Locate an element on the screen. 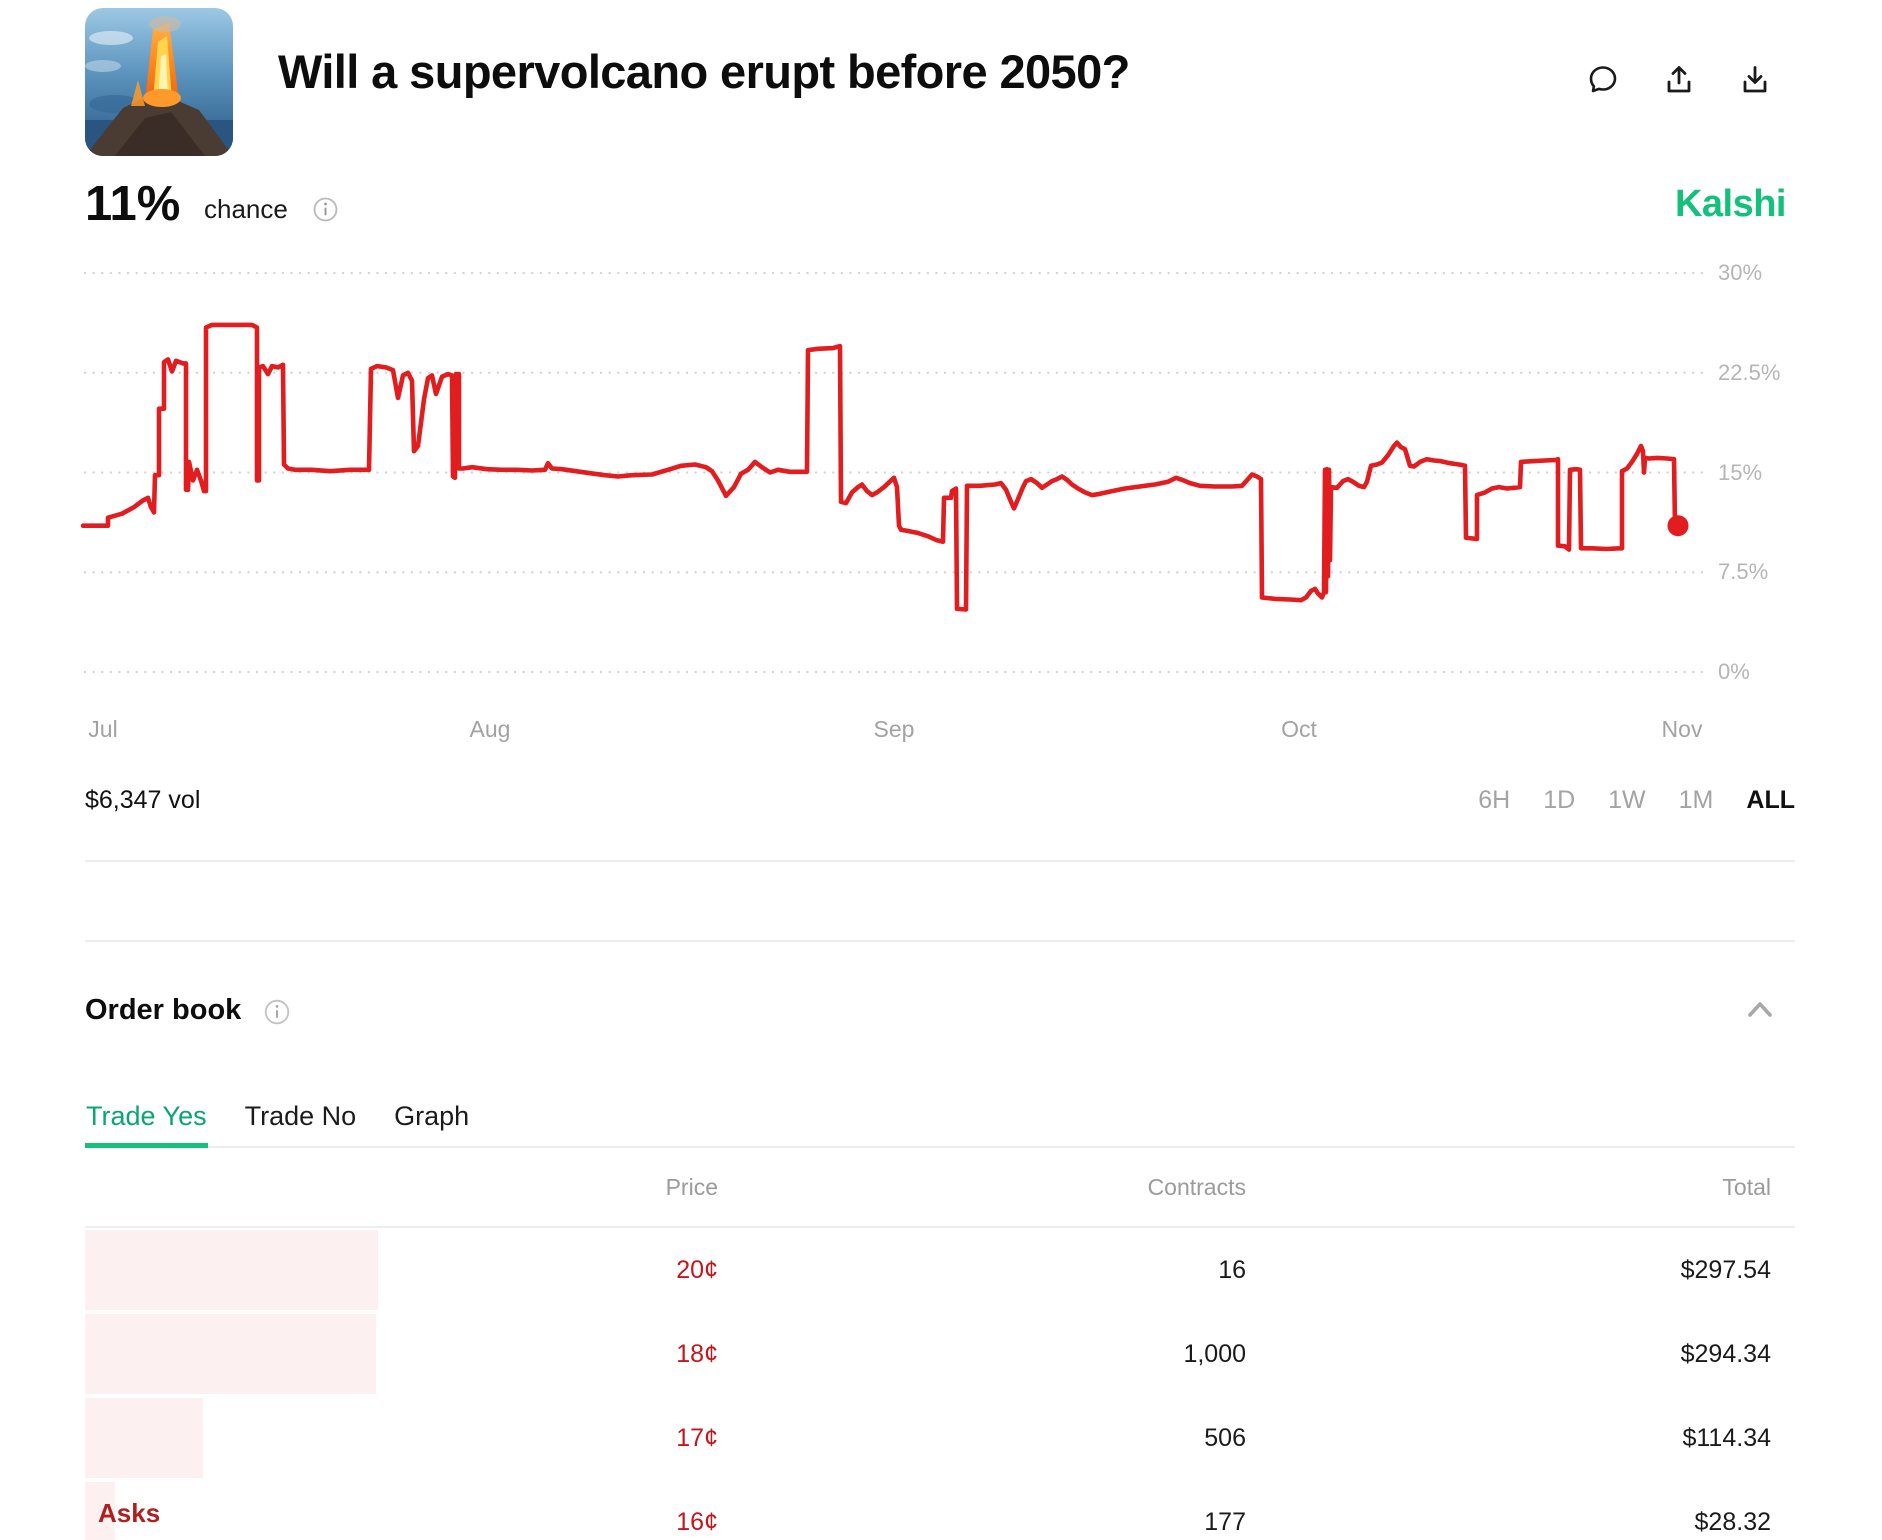 This screenshot has height=1540, width=1882. ask-price: 17¢ is located at coordinates (697, 1438).